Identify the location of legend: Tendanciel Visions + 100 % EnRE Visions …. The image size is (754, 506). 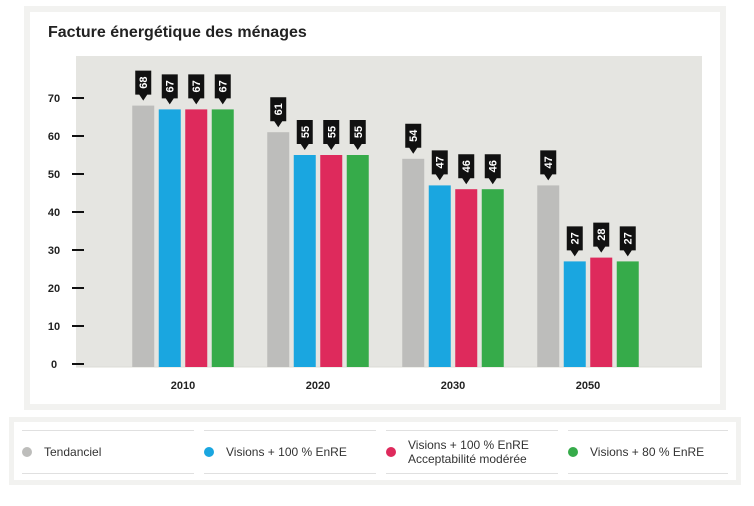
(375, 451).